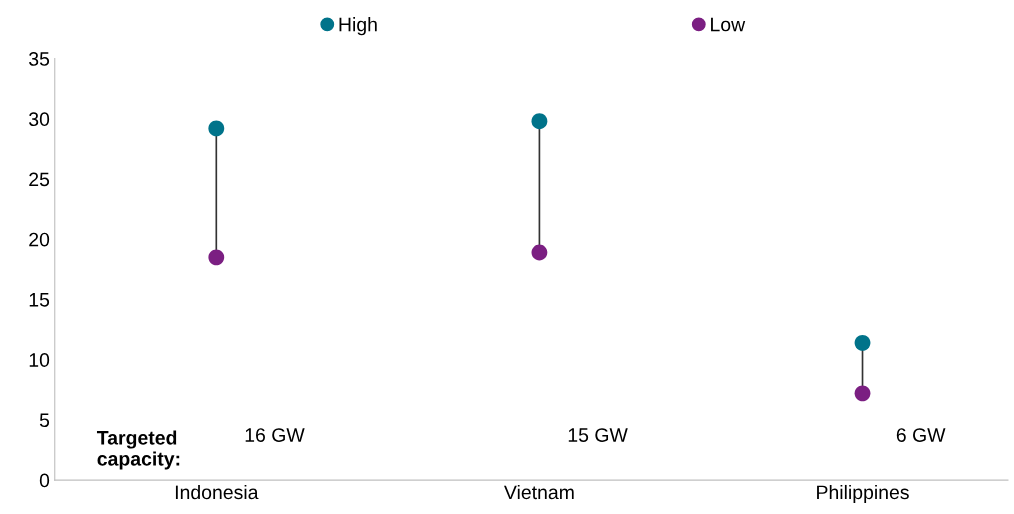  What do you see at coordinates (138, 450) in the screenshot?
I see `annotation: Targeted capacity:` at bounding box center [138, 450].